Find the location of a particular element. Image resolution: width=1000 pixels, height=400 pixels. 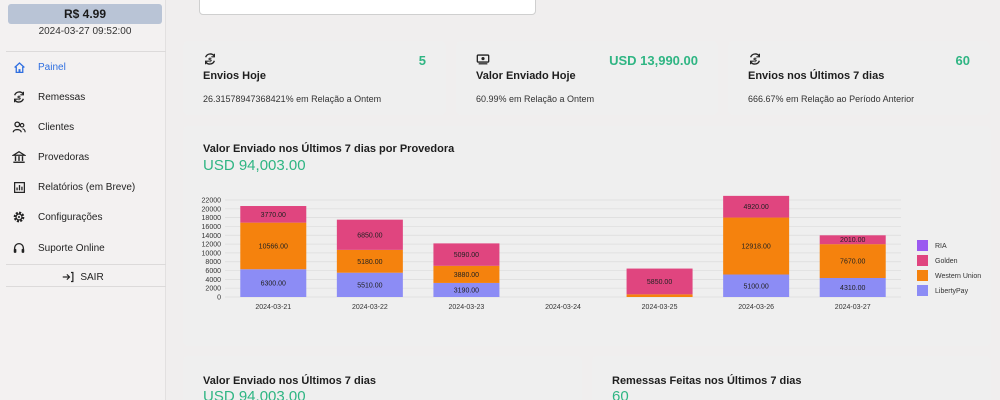

stat-title: Valor Enviado Hoje is located at coordinates (526, 76).